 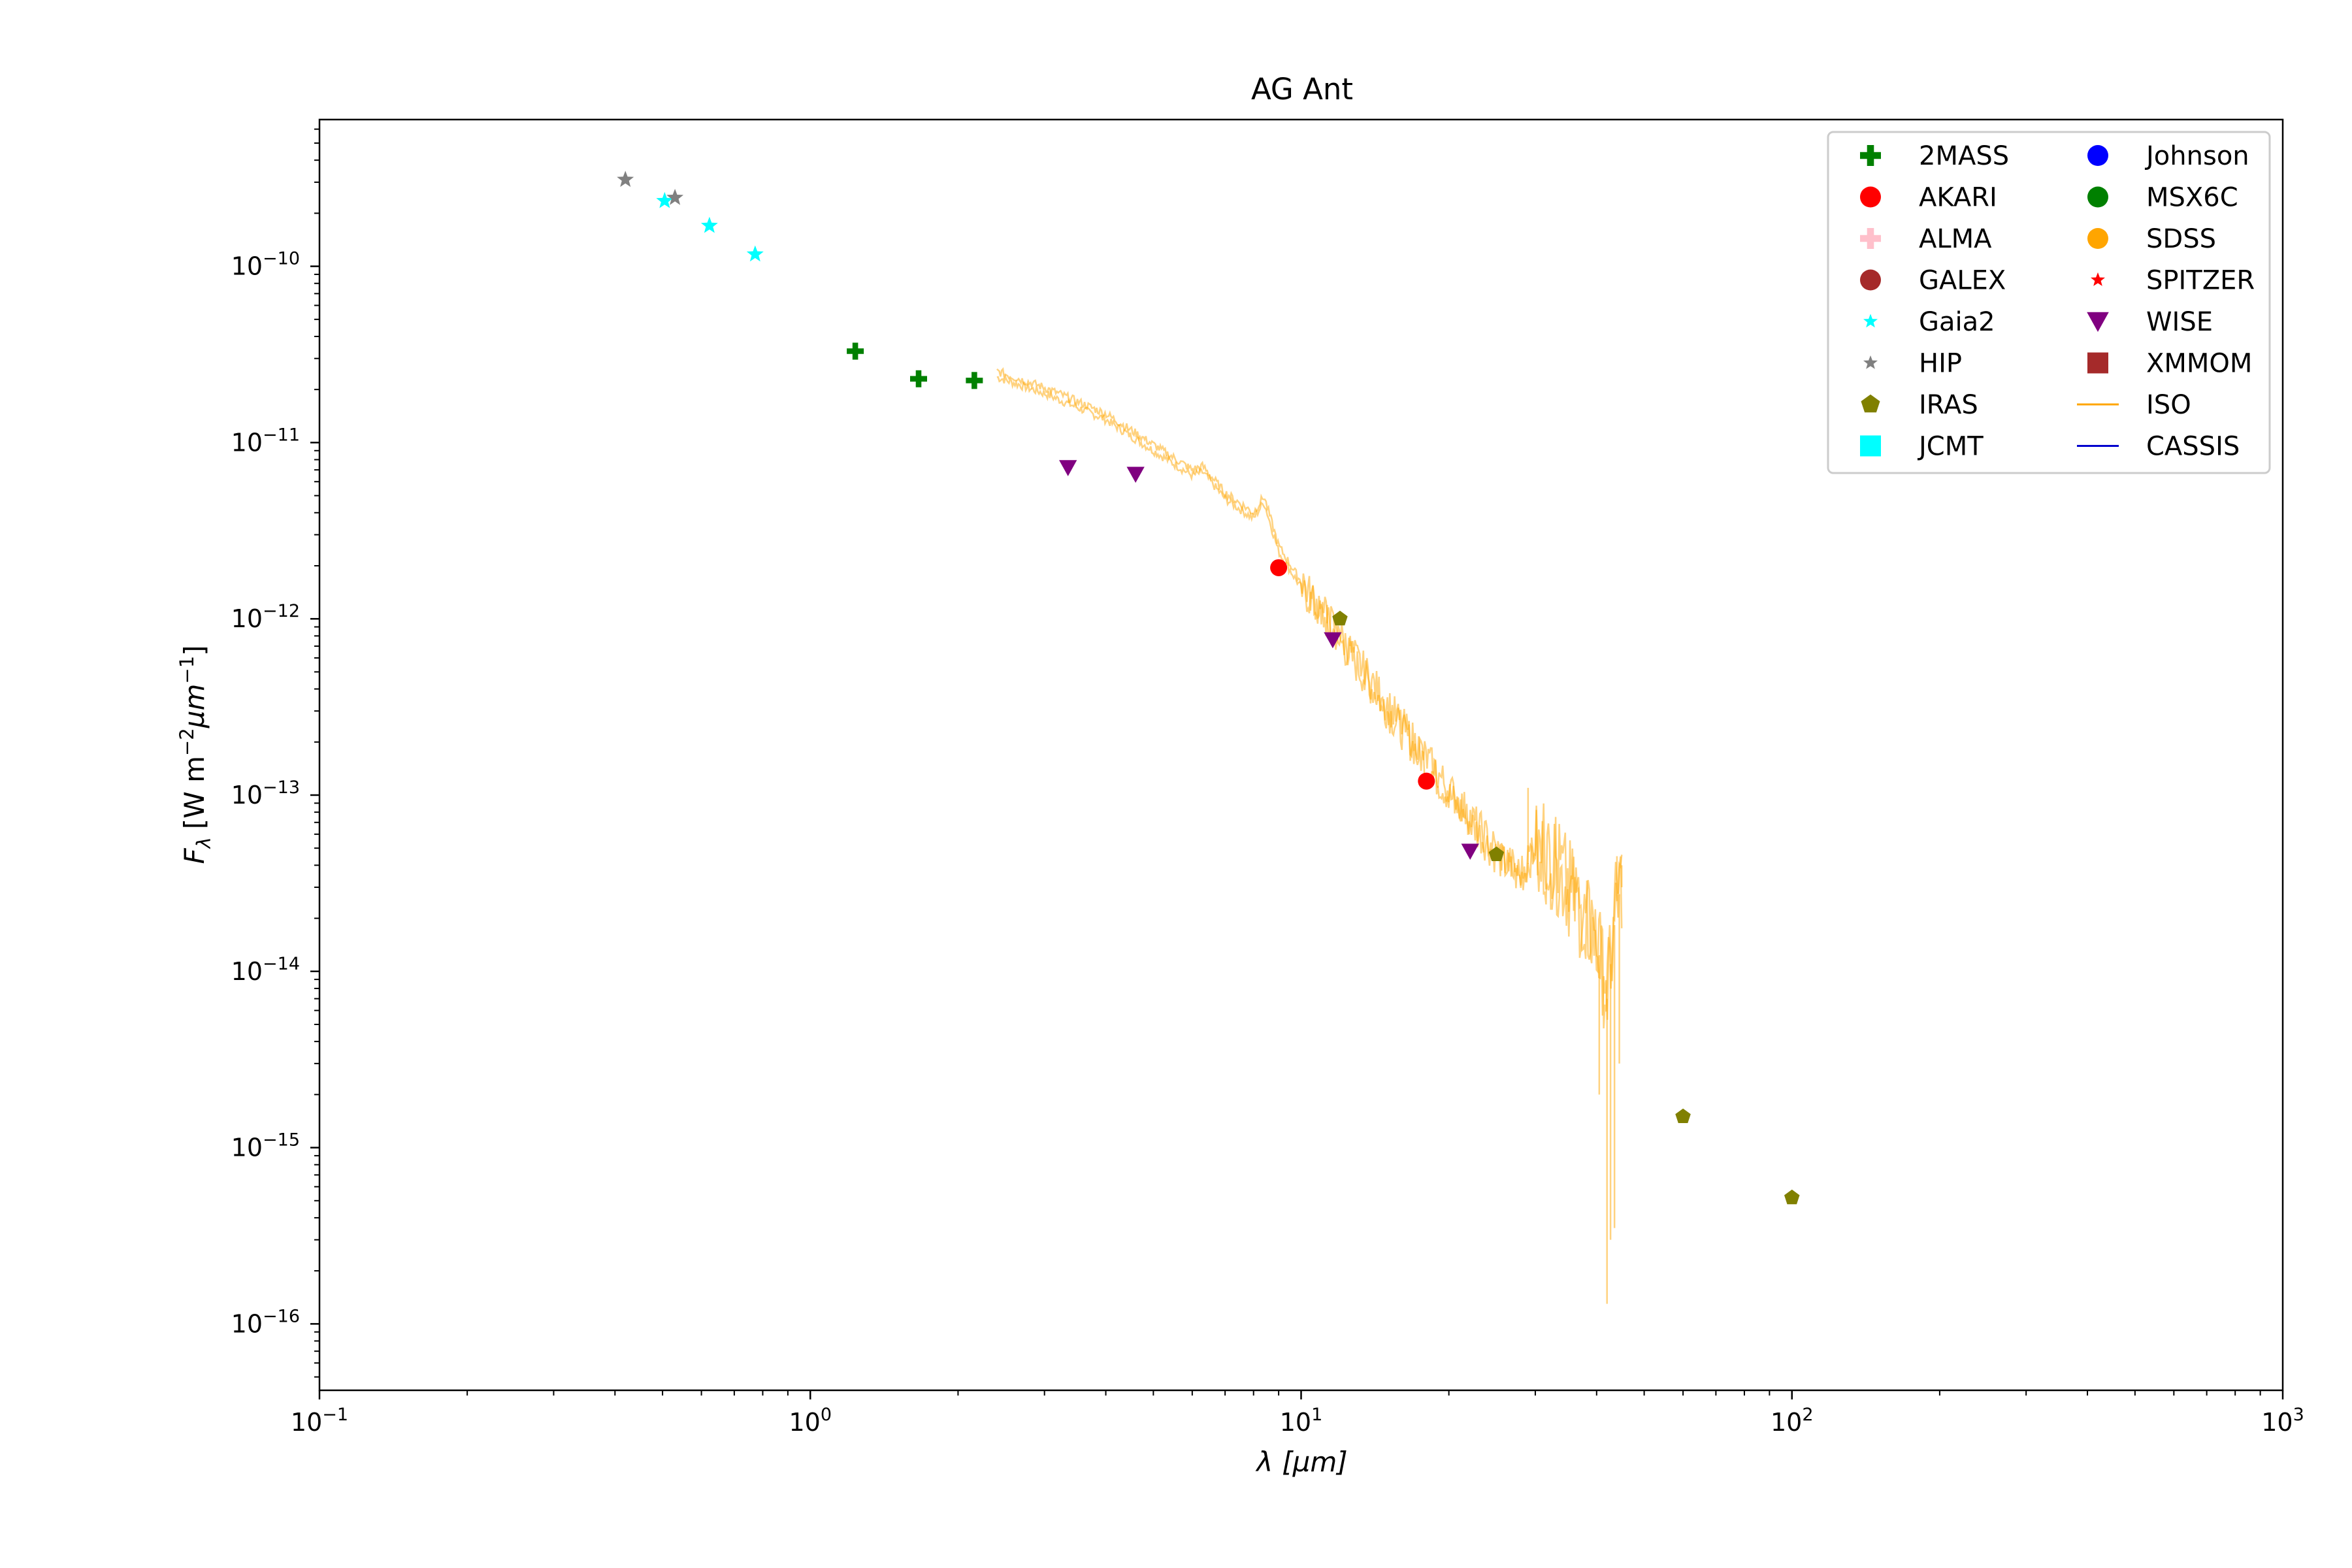 I want to click on y-tick-label-exp: −15, so click(x=281, y=1140).